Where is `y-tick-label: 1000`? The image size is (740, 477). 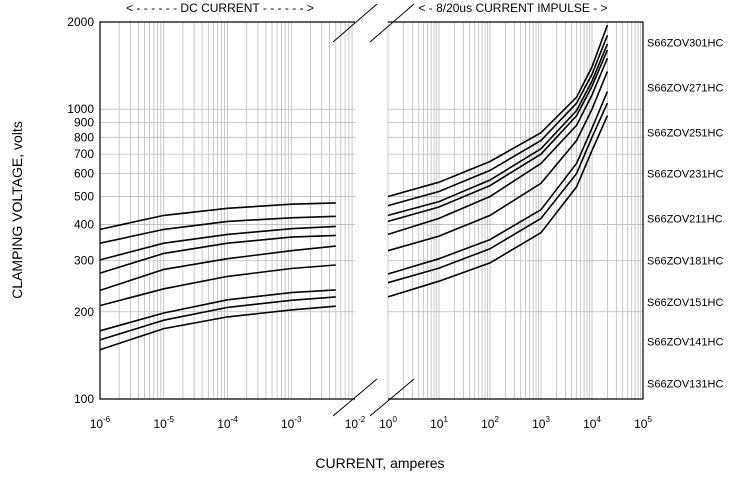
y-tick-label: 1000 is located at coordinates (80, 109).